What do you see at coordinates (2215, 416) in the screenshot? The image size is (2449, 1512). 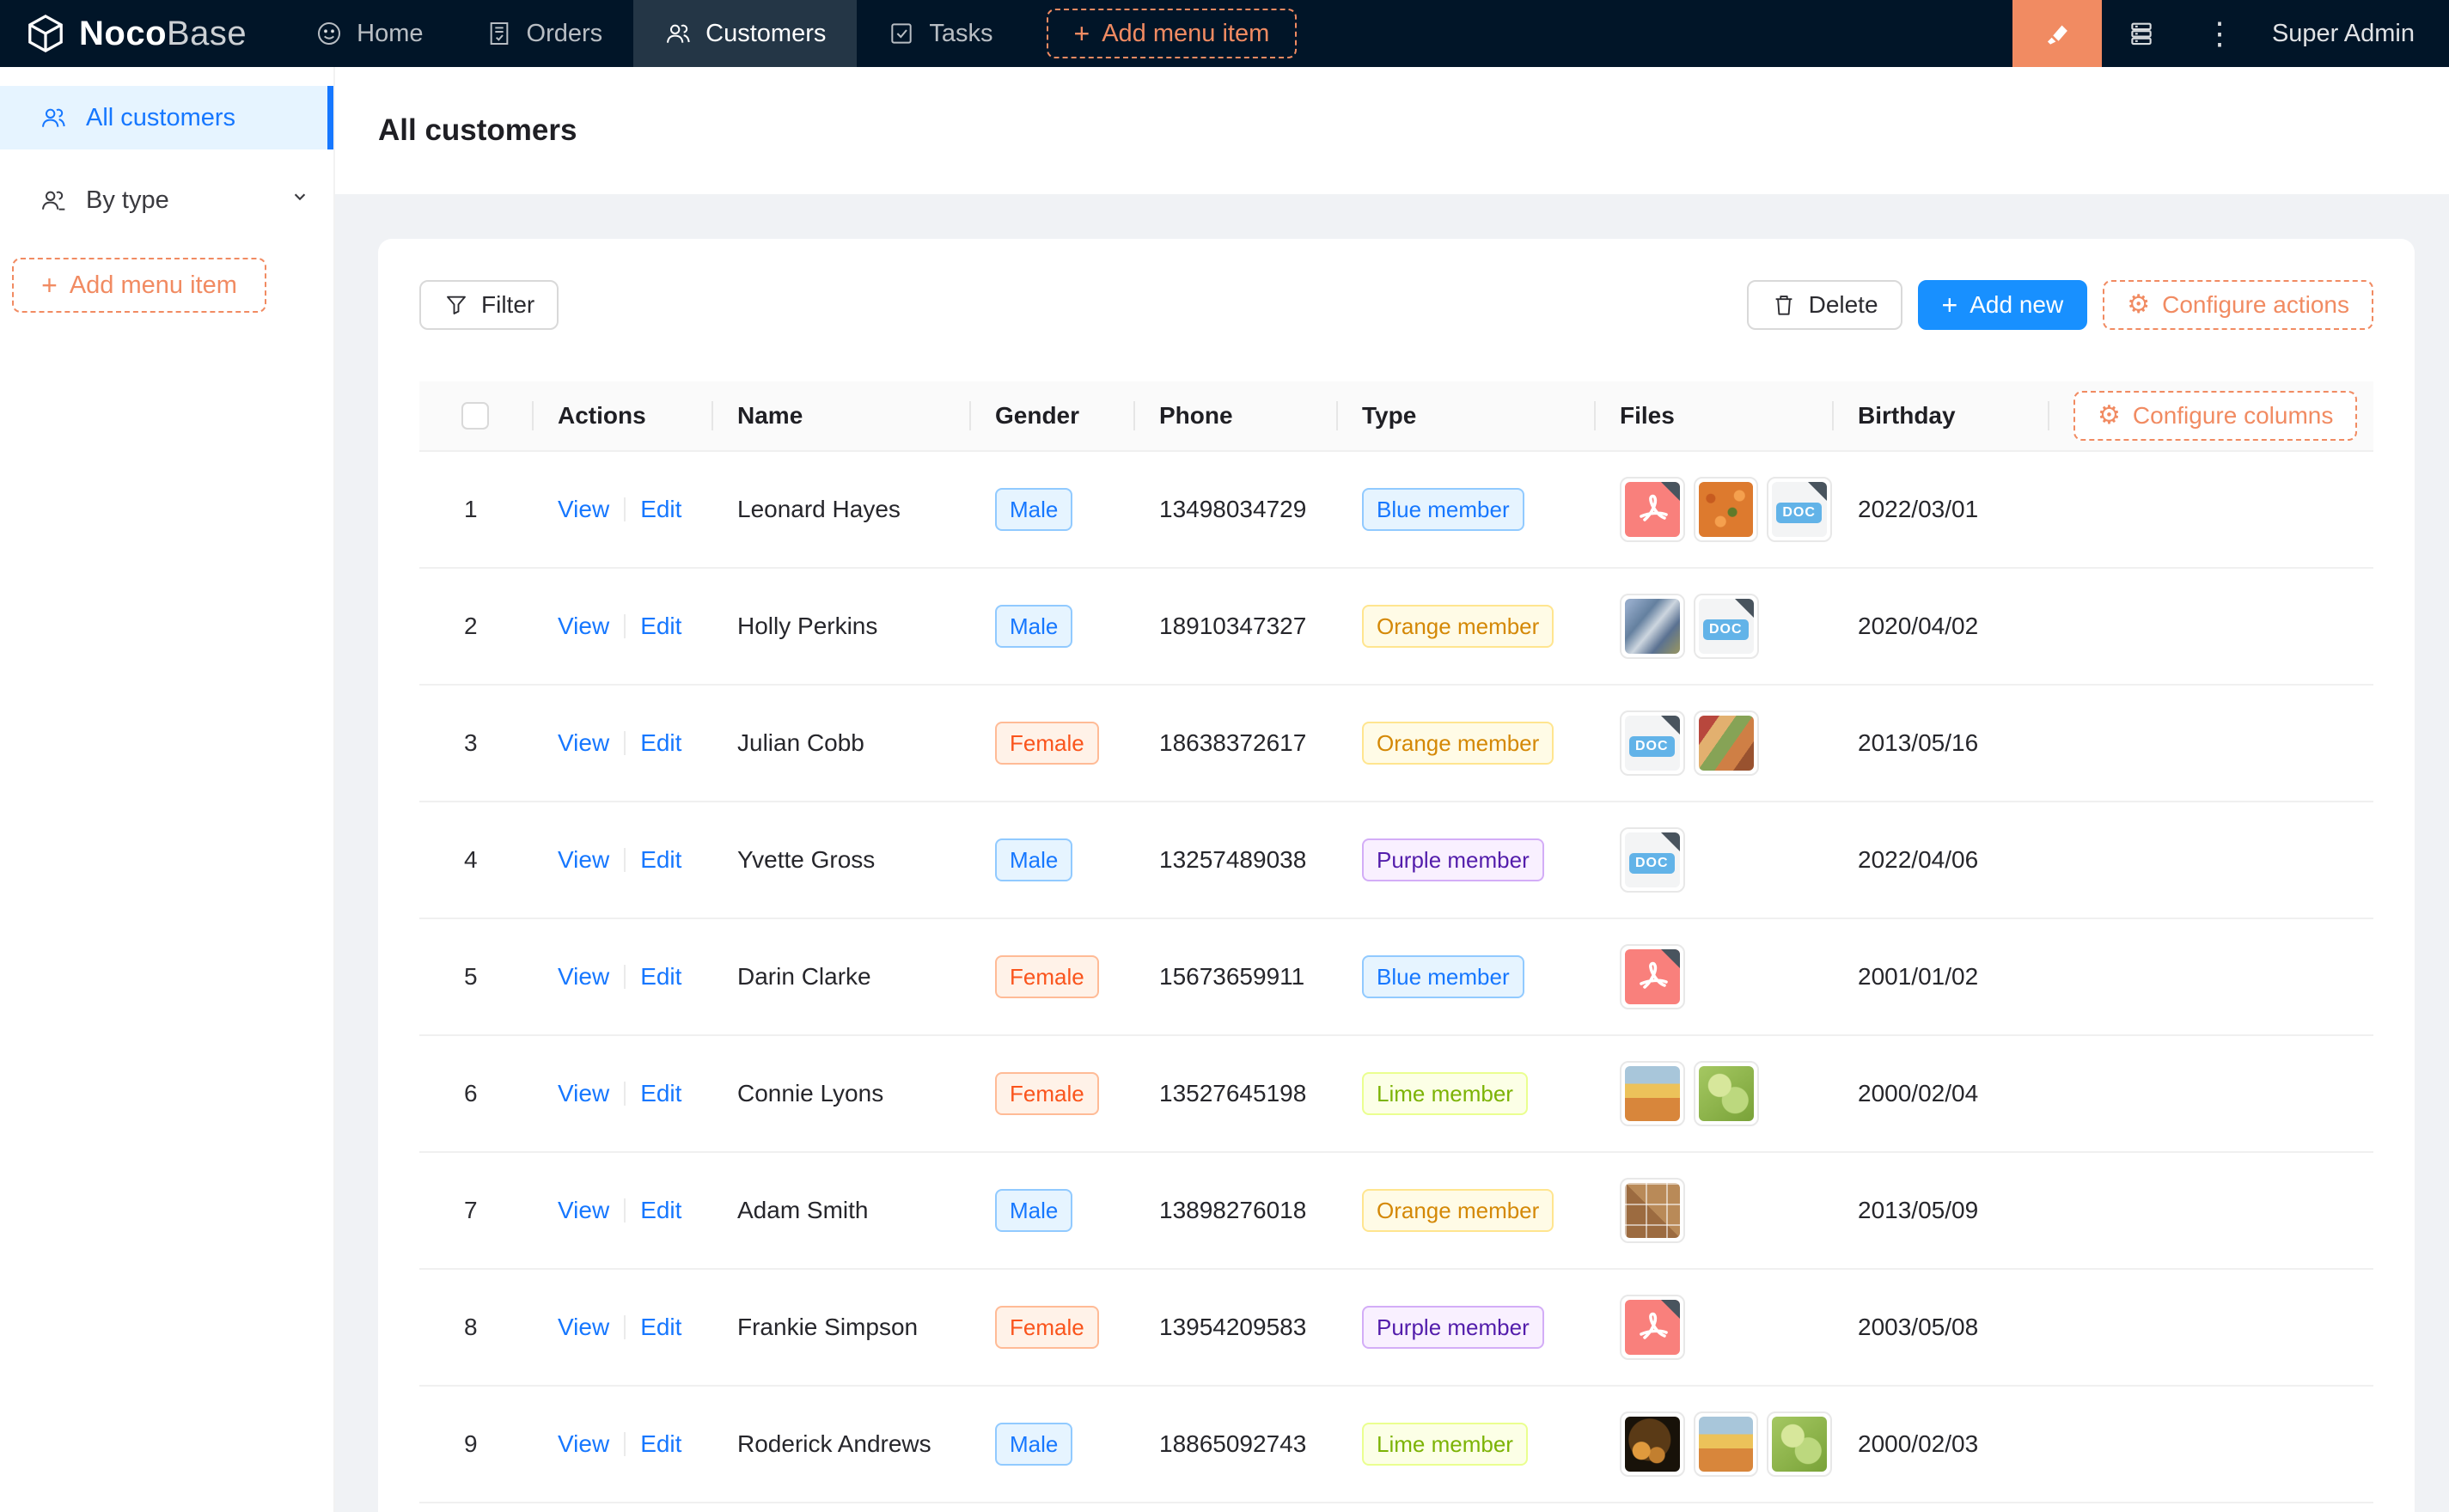 I see `configure-columns-button: ⚙ Configure columns` at bounding box center [2215, 416].